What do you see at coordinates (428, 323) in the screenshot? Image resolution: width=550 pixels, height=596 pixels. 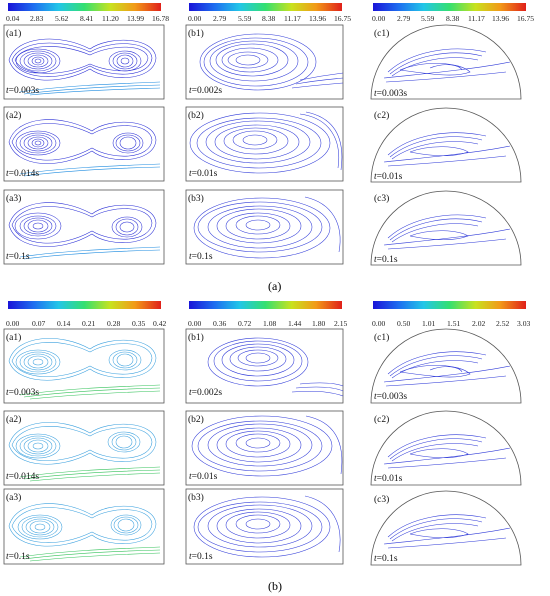 I see `tick: 1.01` at bounding box center [428, 323].